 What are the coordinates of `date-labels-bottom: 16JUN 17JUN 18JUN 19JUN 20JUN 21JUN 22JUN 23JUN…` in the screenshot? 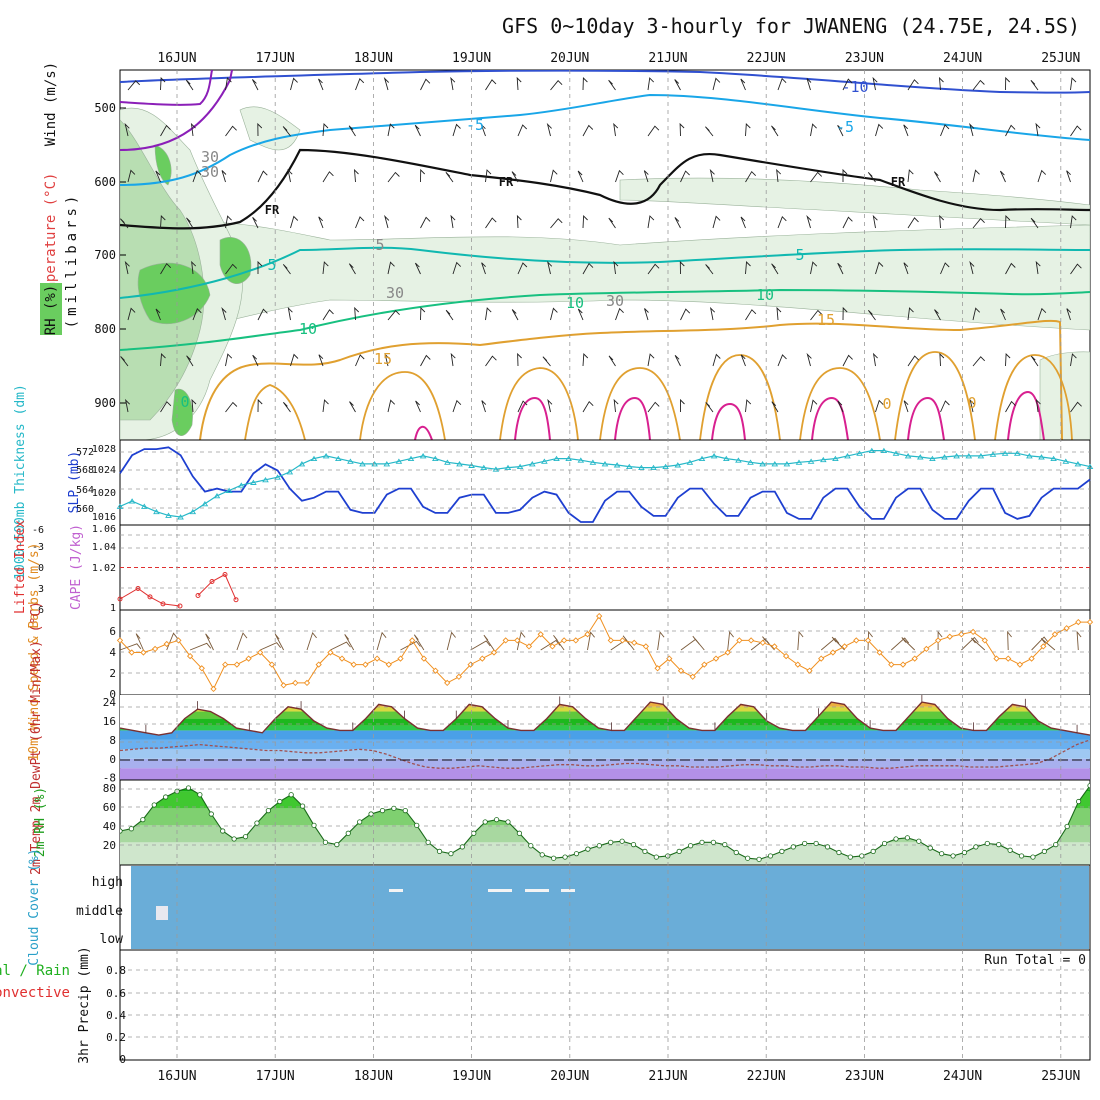 It's located at (618, 1076).